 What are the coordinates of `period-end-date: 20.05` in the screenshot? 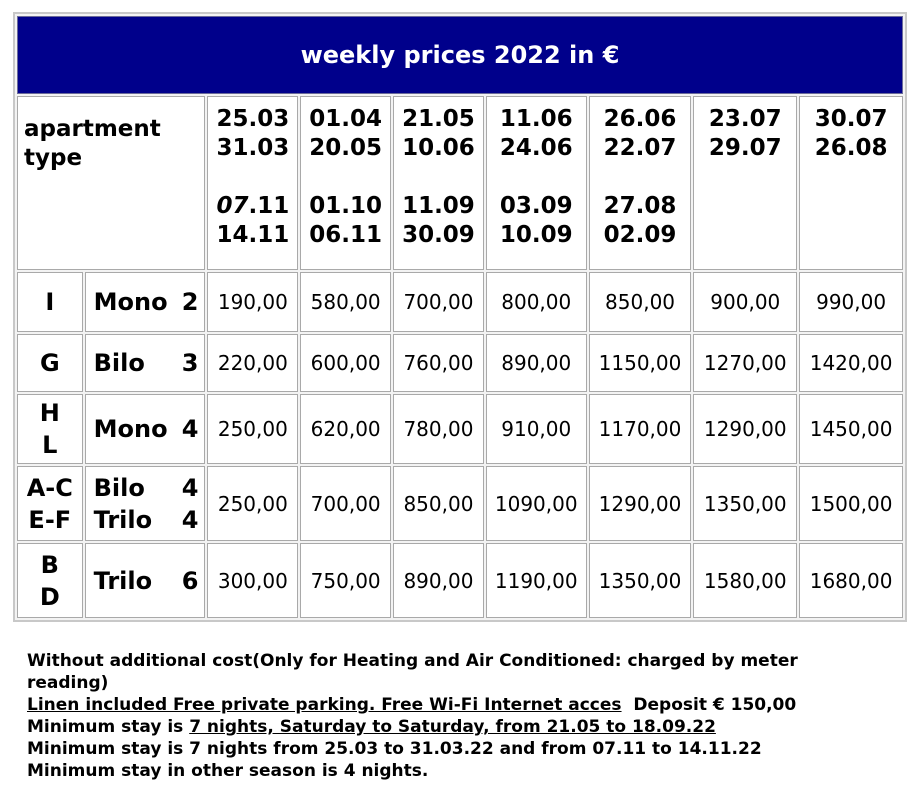 It's located at (346, 148).